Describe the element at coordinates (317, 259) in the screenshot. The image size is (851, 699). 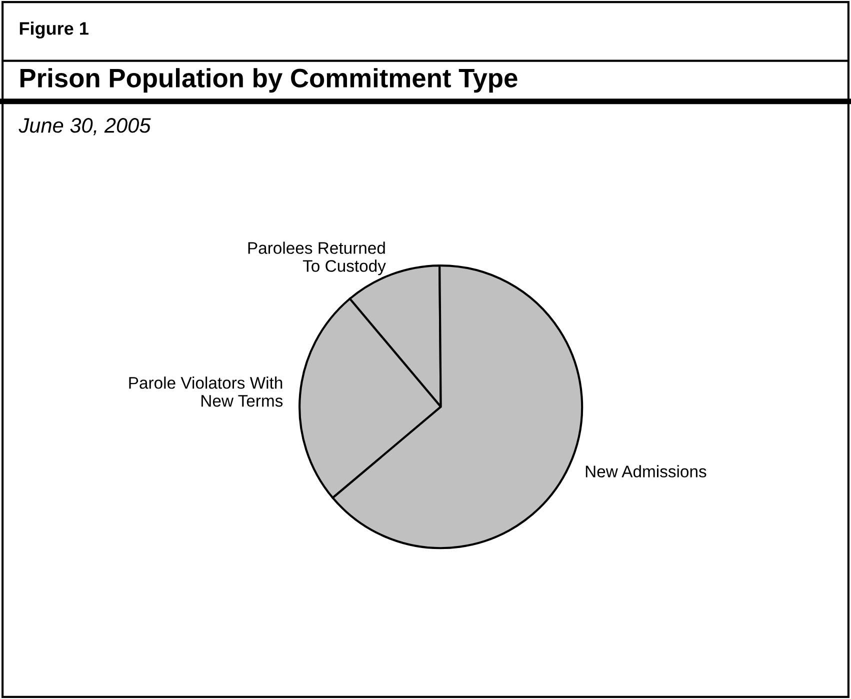
I see `slice-label: Parolees Returned To Custody` at that location.